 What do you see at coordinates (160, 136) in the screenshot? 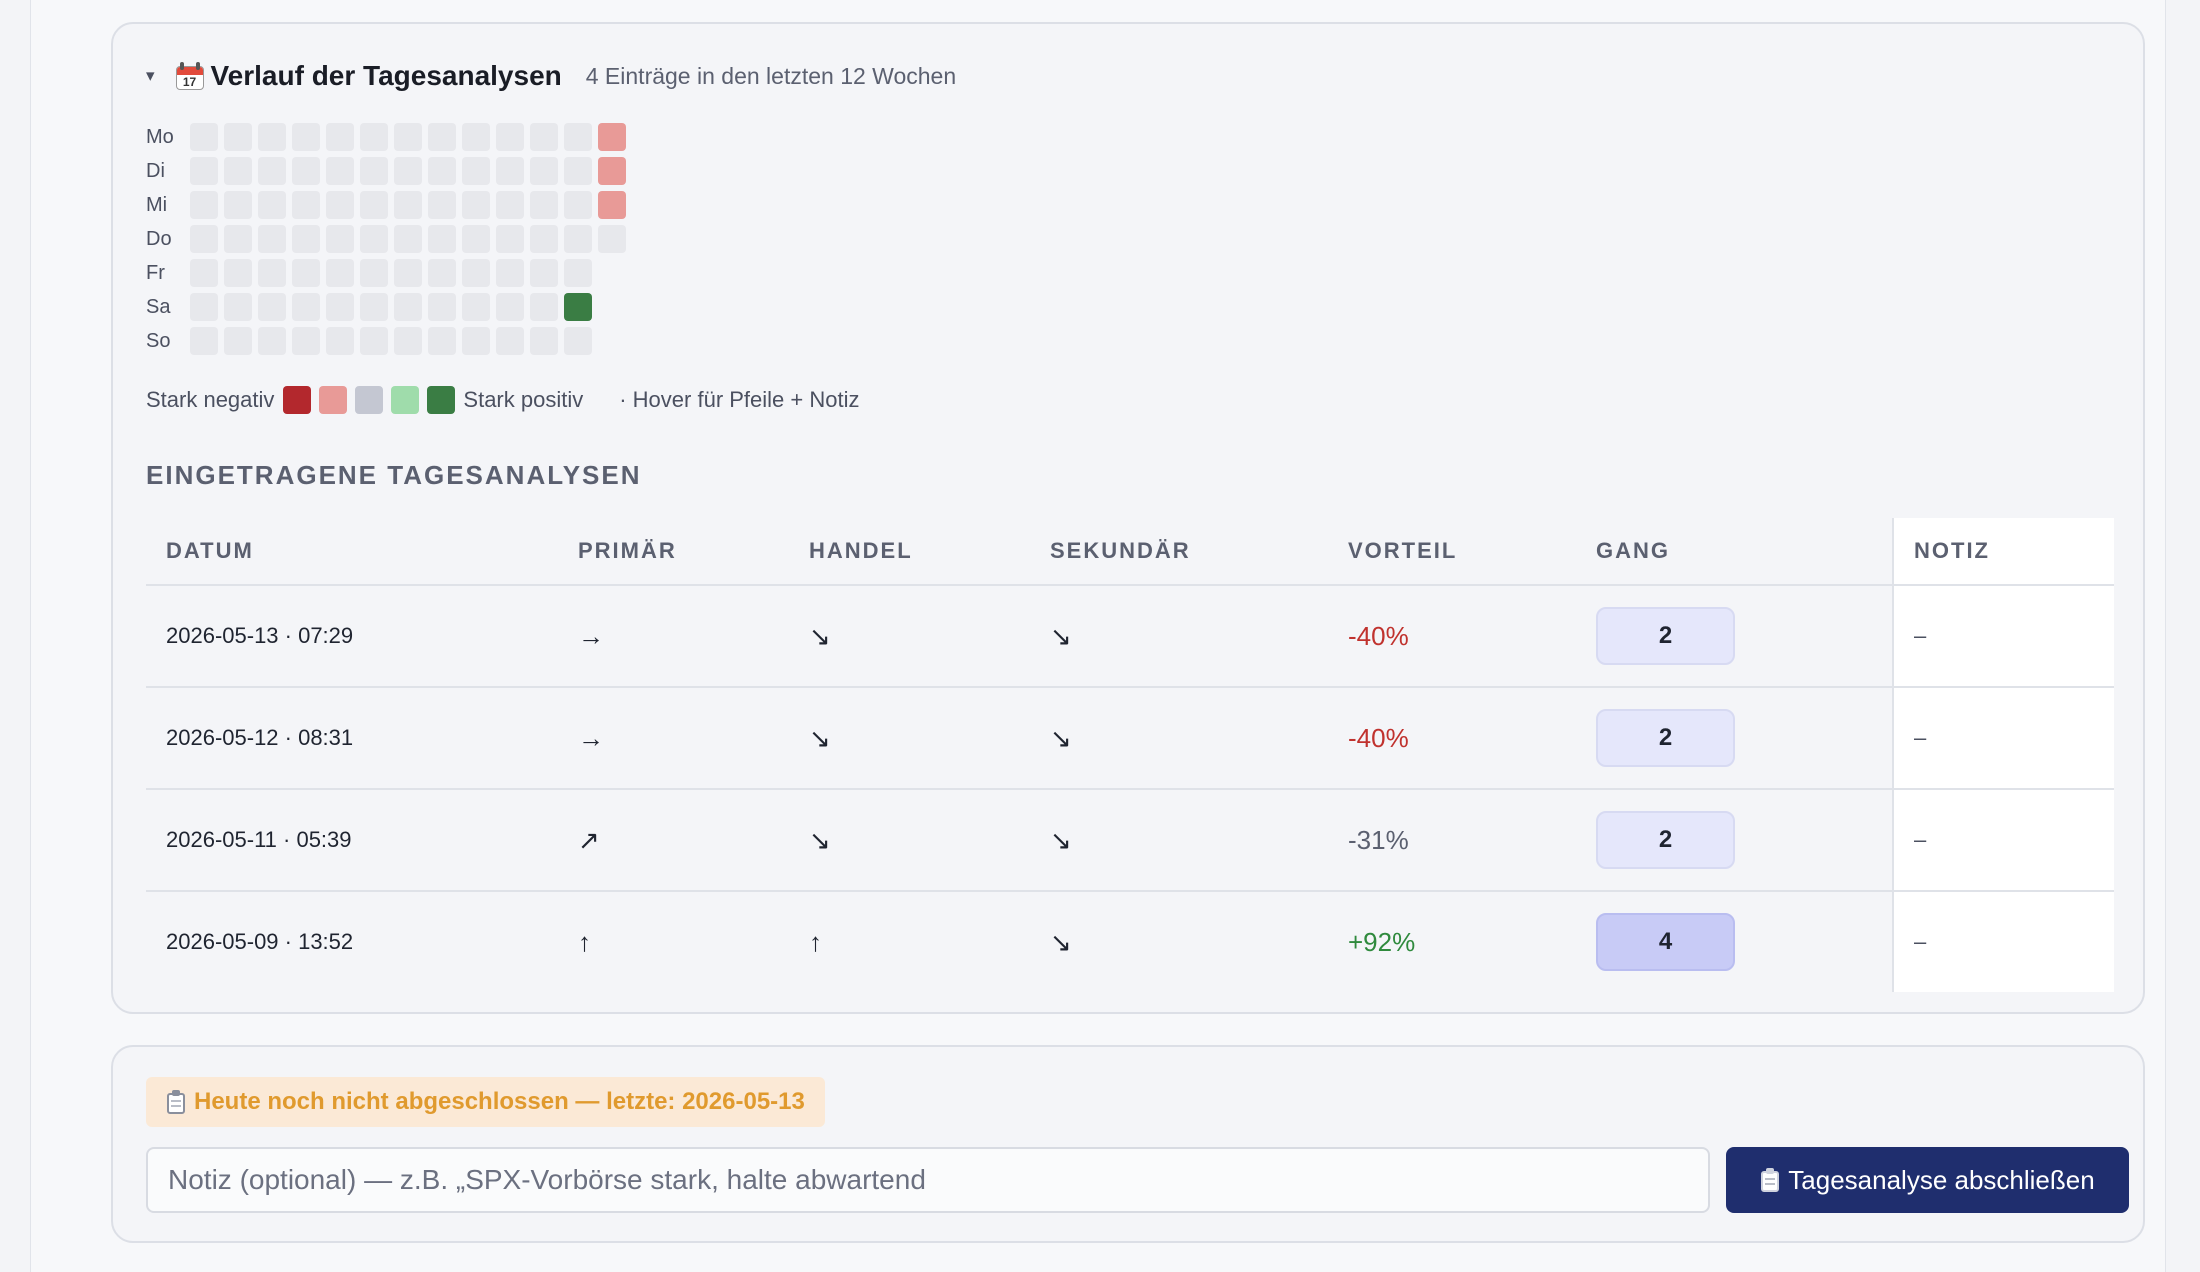
I see `heatmap-day-label: Mo` at bounding box center [160, 136].